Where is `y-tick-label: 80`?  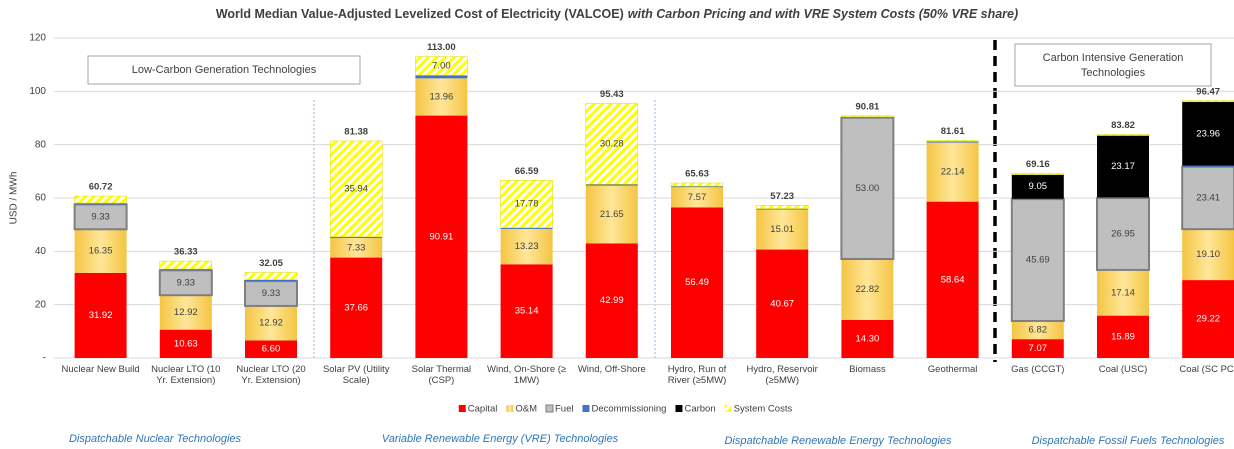
y-tick-label: 80 is located at coordinates (41, 144).